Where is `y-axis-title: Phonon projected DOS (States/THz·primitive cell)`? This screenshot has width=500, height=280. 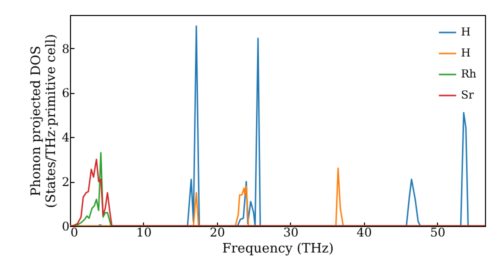
y-axis-title: Phonon projected DOS (States/THz·primitive cell) is located at coordinates (43, 121).